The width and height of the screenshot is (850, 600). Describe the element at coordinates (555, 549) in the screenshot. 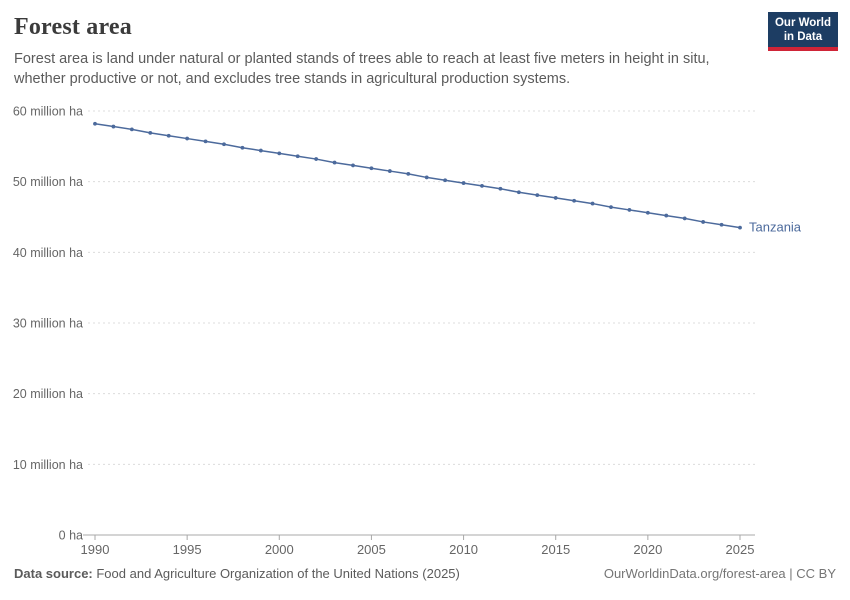

I see `x-axis-tick-label: 2015` at that location.